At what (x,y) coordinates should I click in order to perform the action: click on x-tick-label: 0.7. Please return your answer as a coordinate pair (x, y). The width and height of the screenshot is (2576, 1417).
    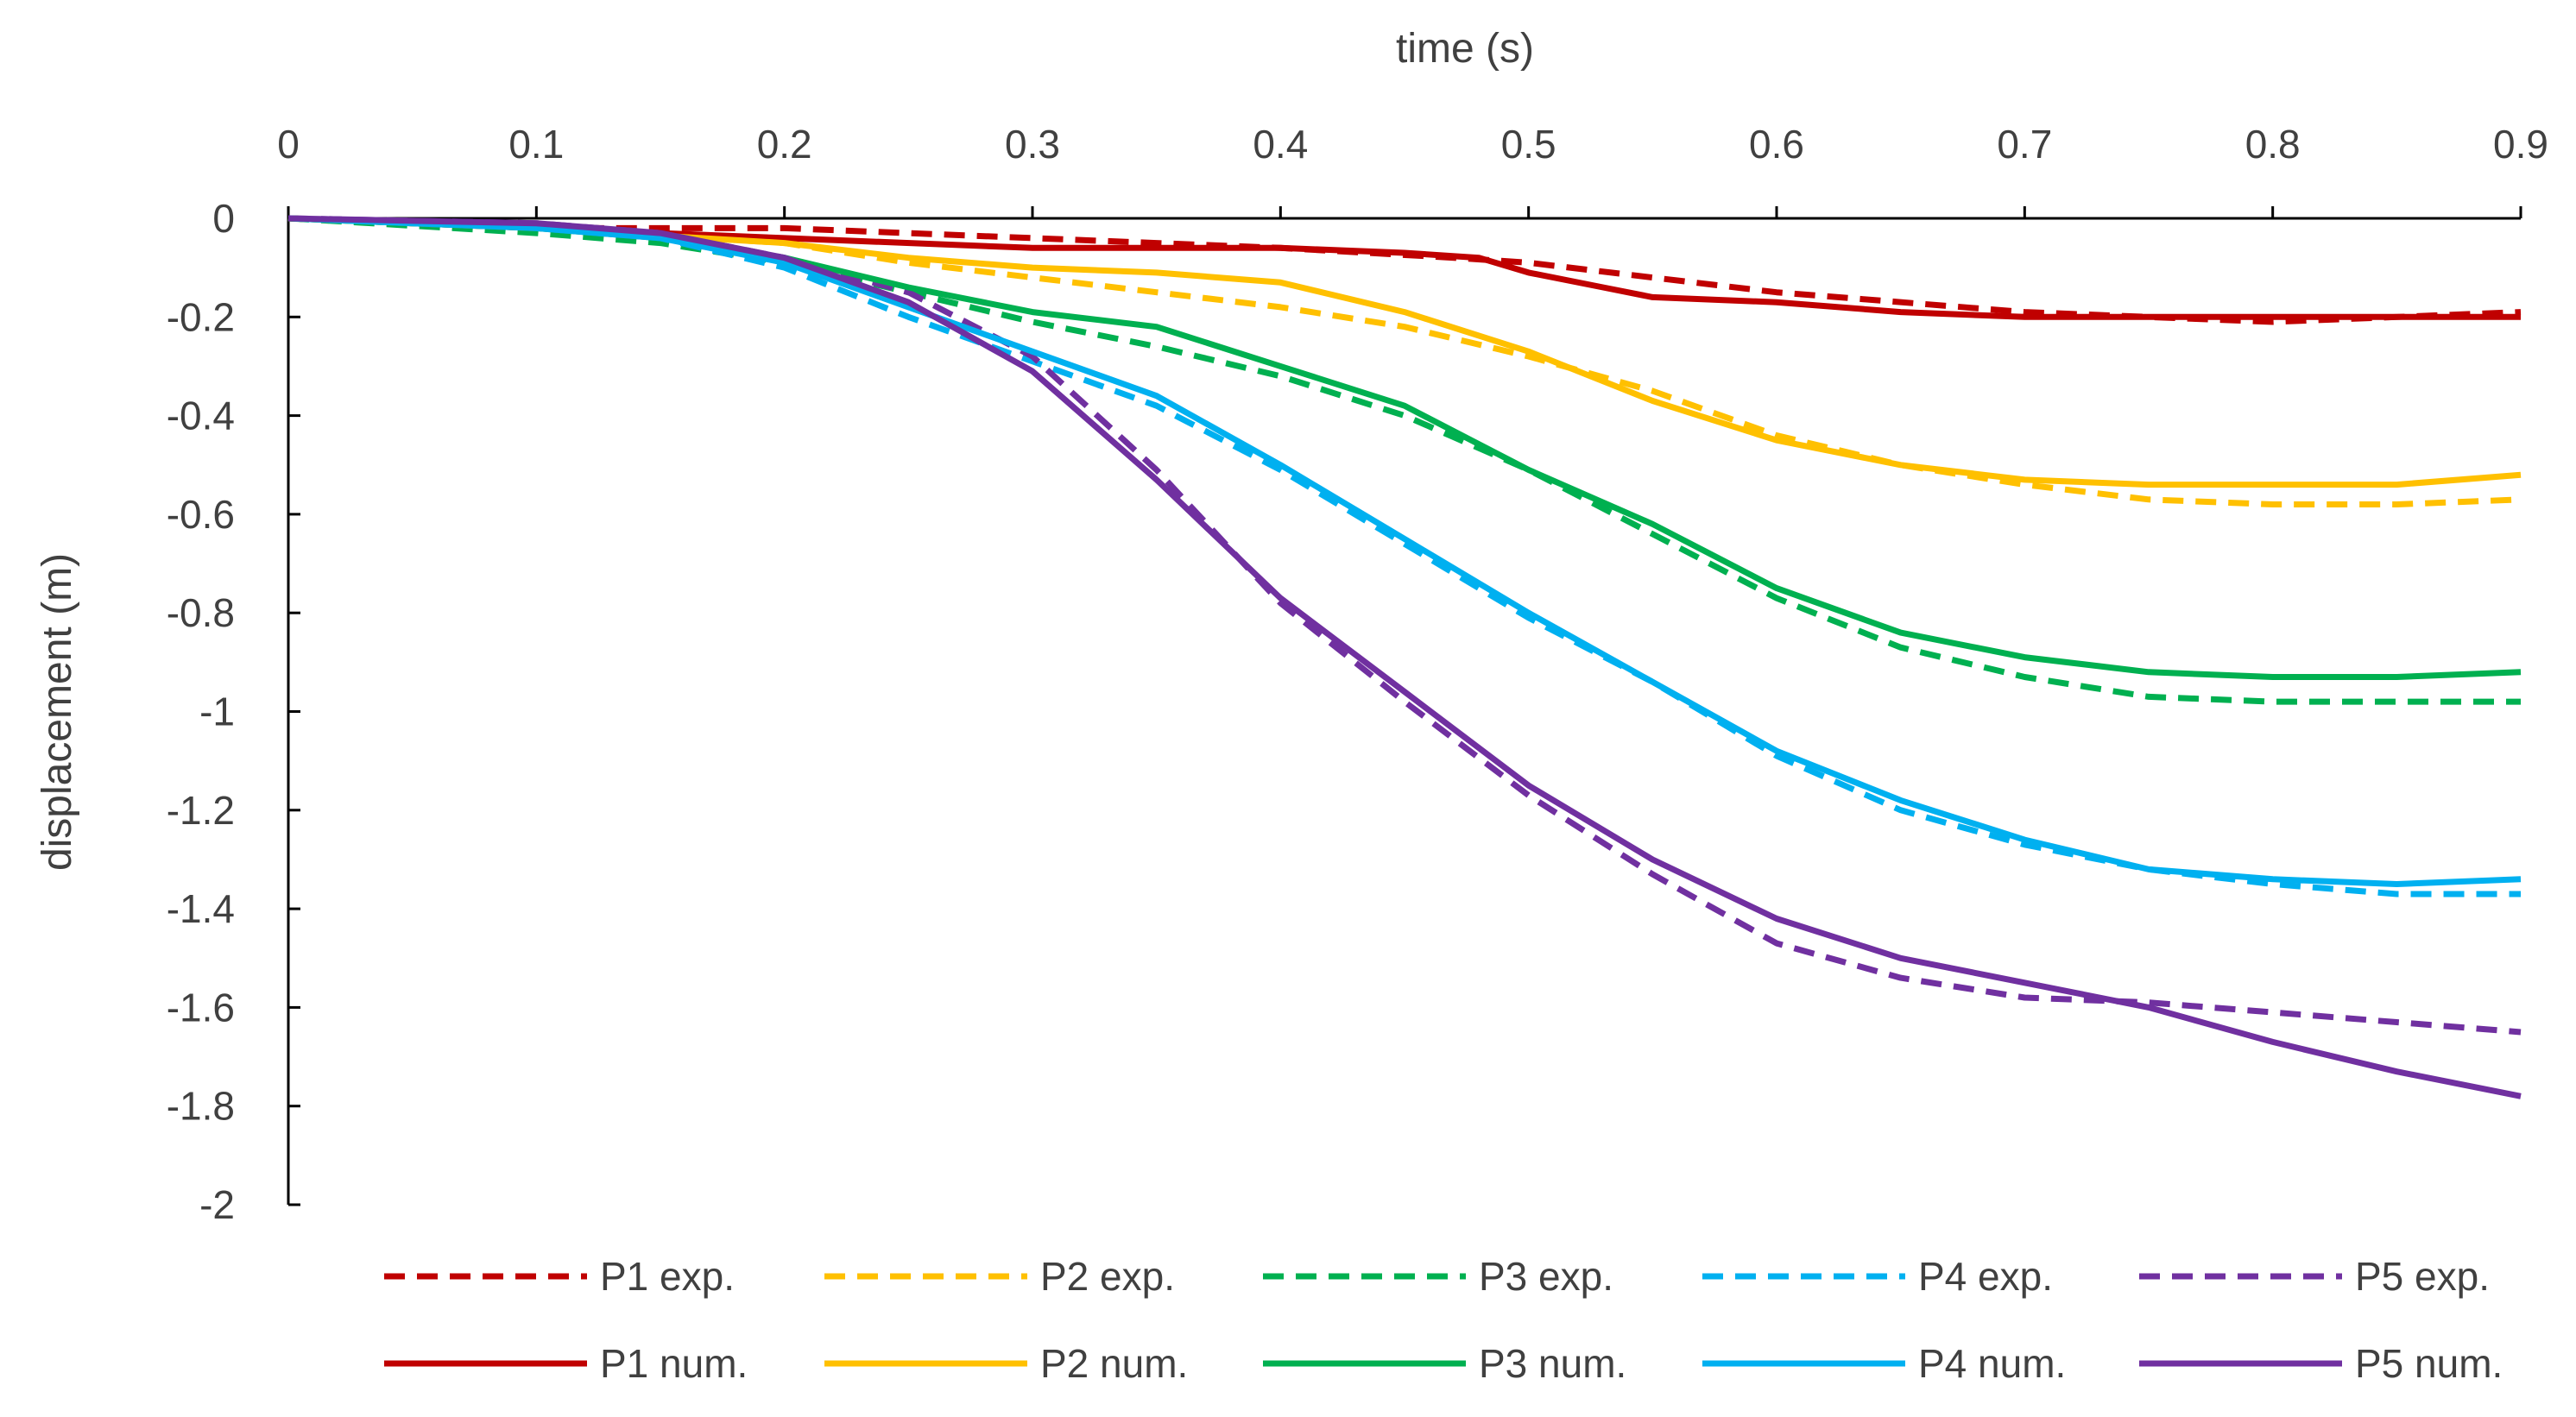
    Looking at the image, I should click on (2024, 144).